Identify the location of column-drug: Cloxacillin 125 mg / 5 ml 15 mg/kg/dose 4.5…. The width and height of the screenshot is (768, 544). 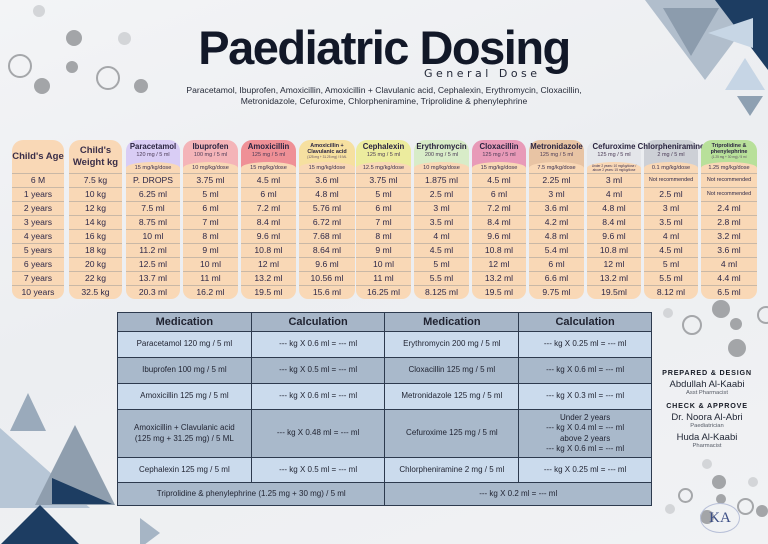
(499, 219).